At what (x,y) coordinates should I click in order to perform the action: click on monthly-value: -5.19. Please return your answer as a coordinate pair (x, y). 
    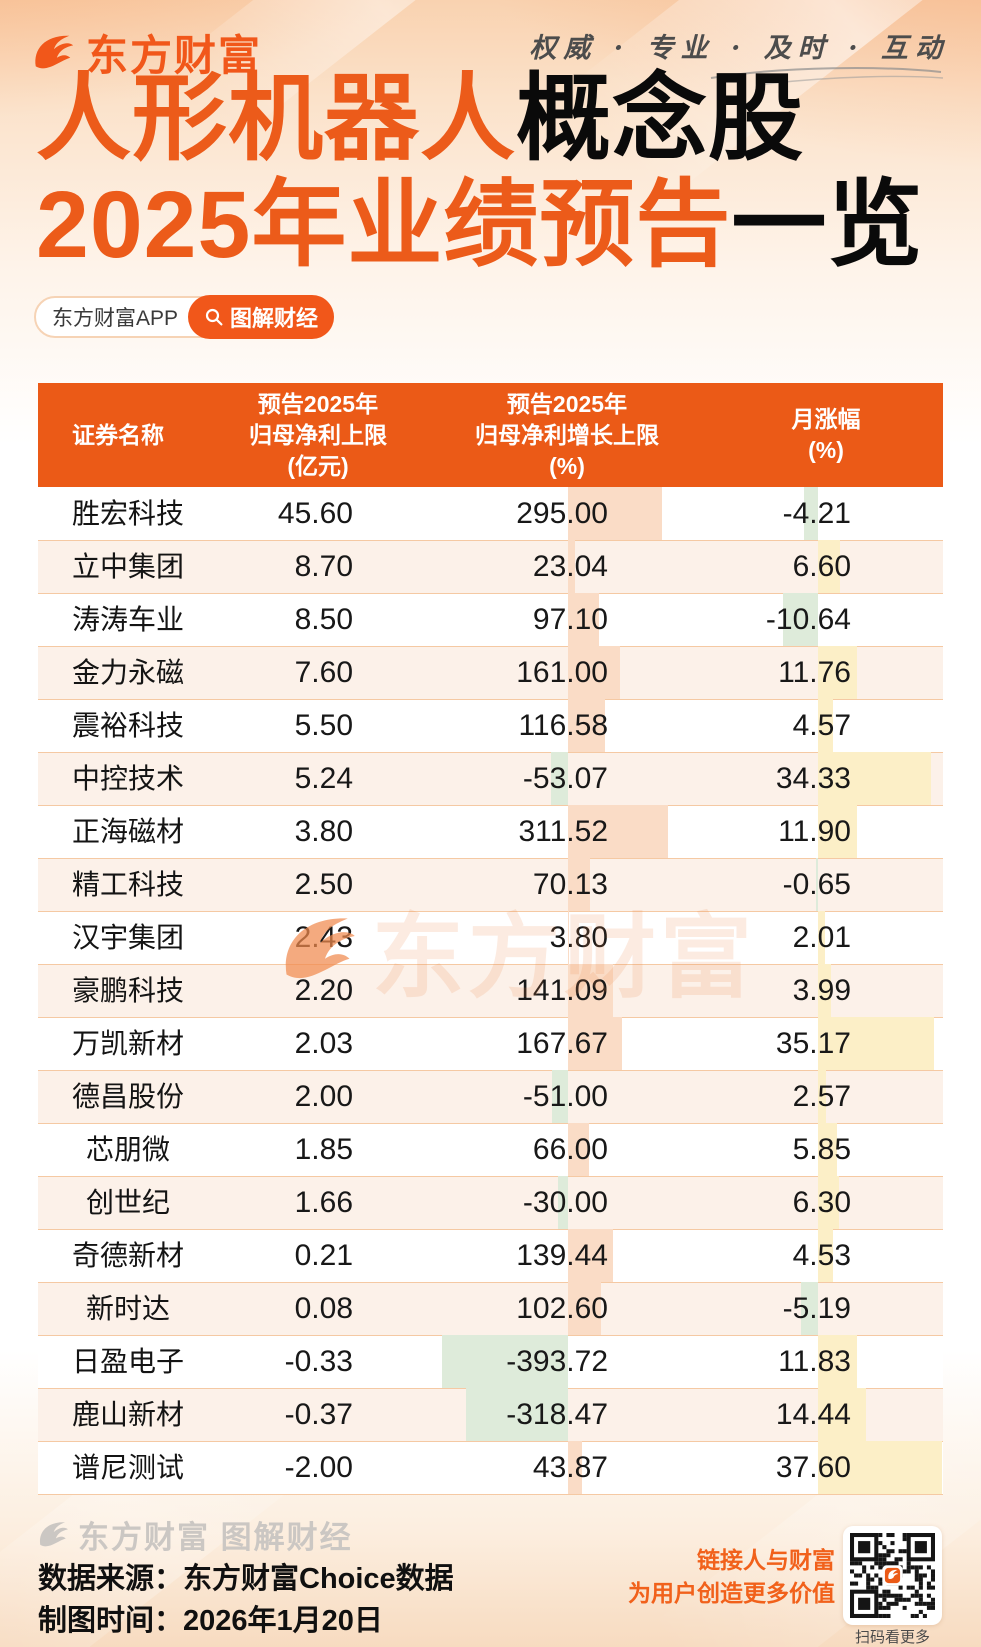
    Looking at the image, I should click on (816, 1308).